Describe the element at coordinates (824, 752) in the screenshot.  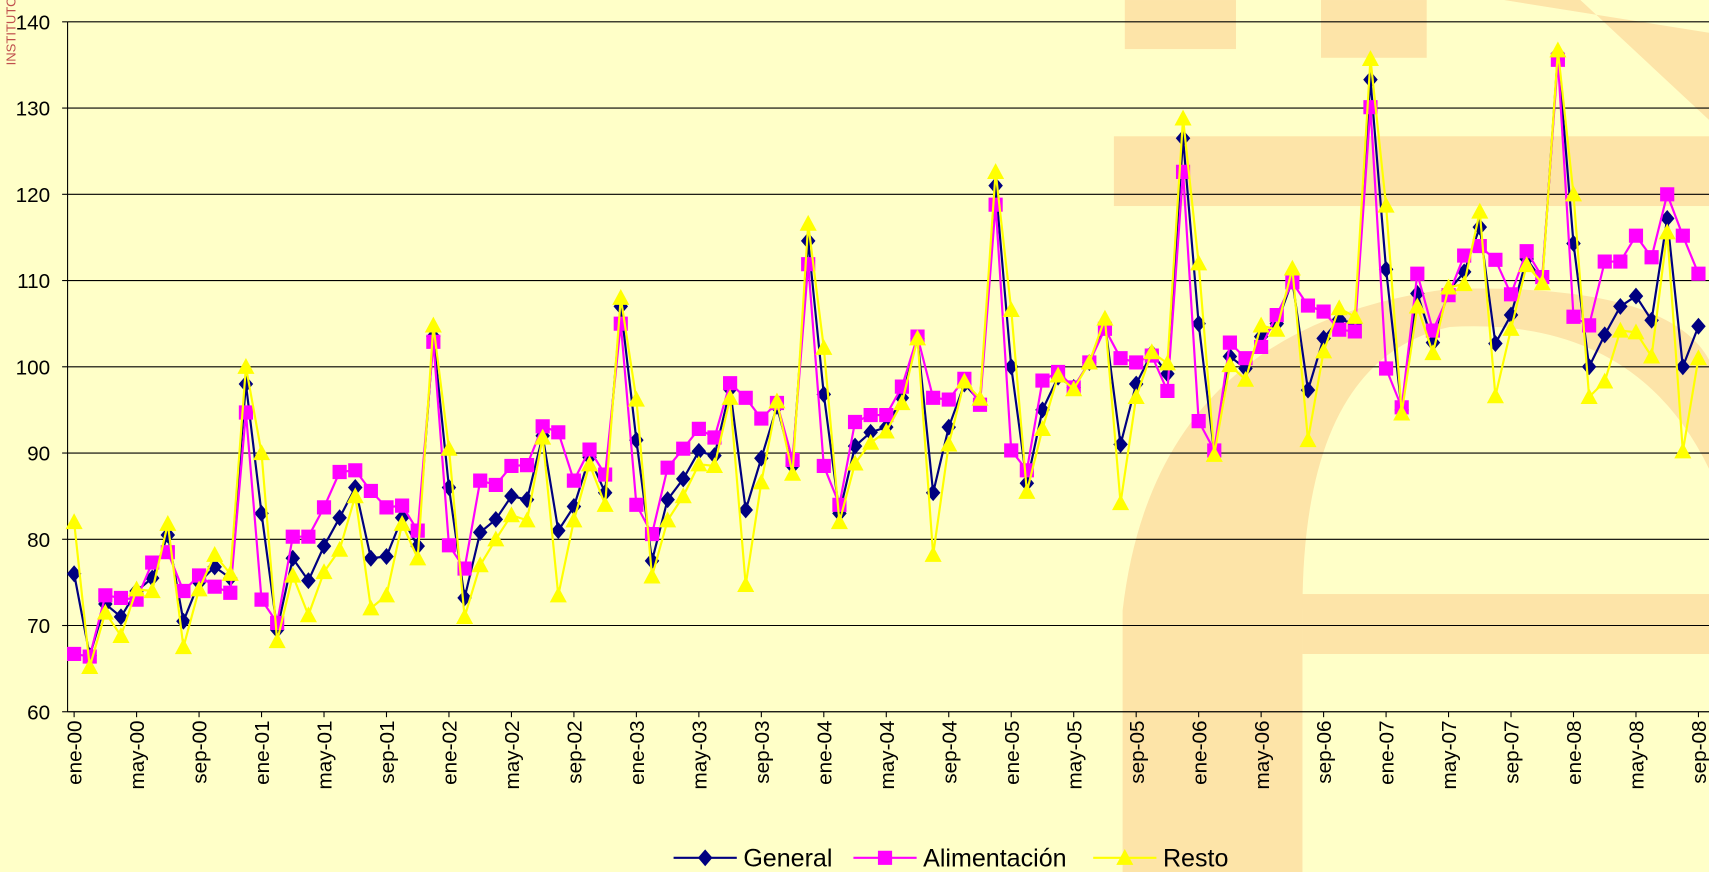
I see `x-tick-label: ene-04` at that location.